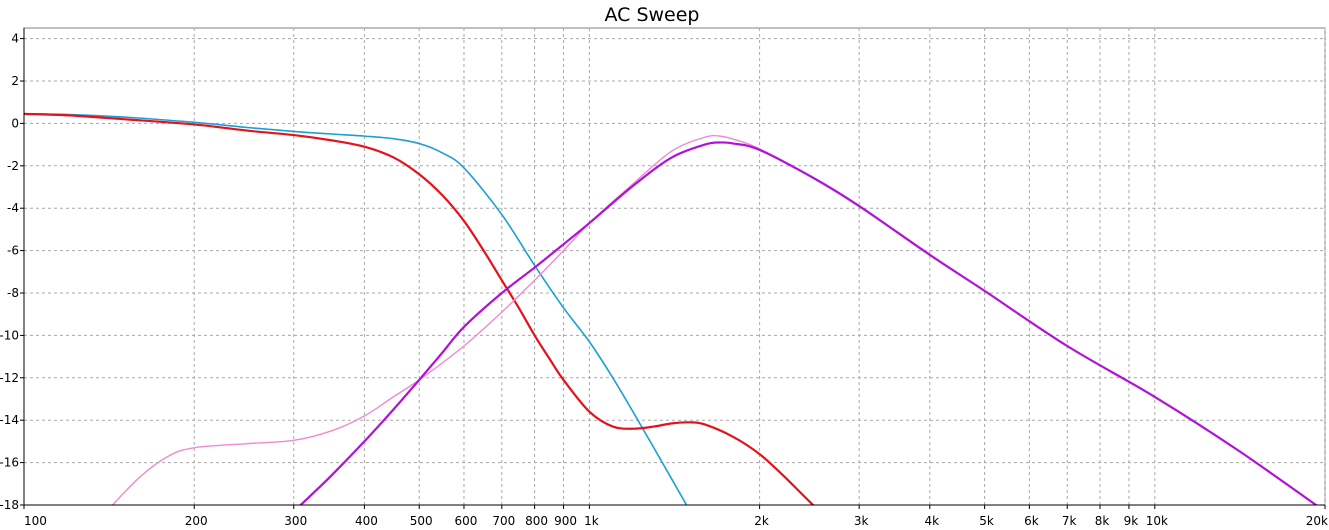  I want to click on y-tick-label: 2, so click(15, 81).